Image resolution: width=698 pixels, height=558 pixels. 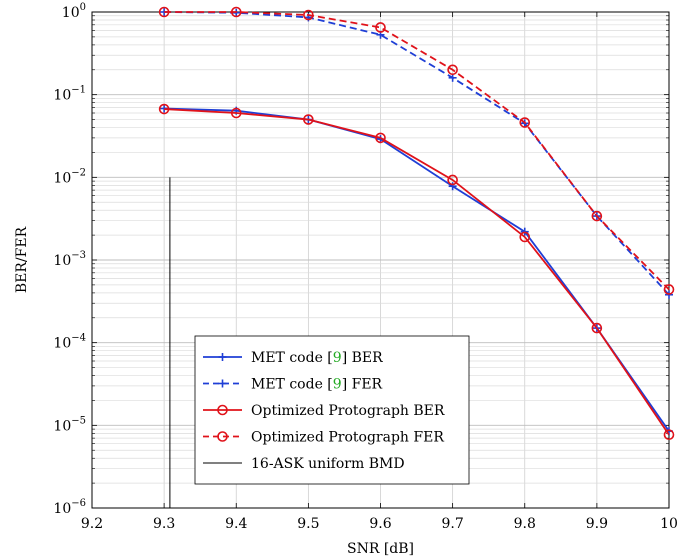 I want to click on legend-marker-opt-ber, so click(x=222, y=410).